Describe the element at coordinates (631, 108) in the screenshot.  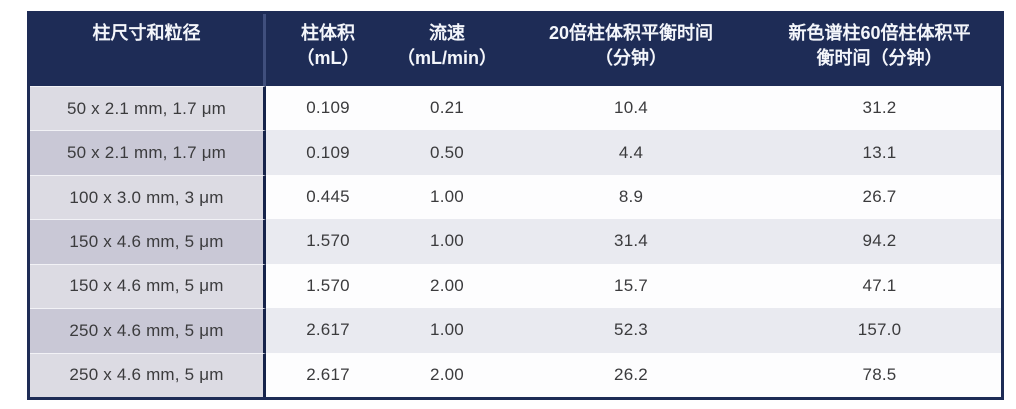
I see `cell-equil-20x: 10.4` at that location.